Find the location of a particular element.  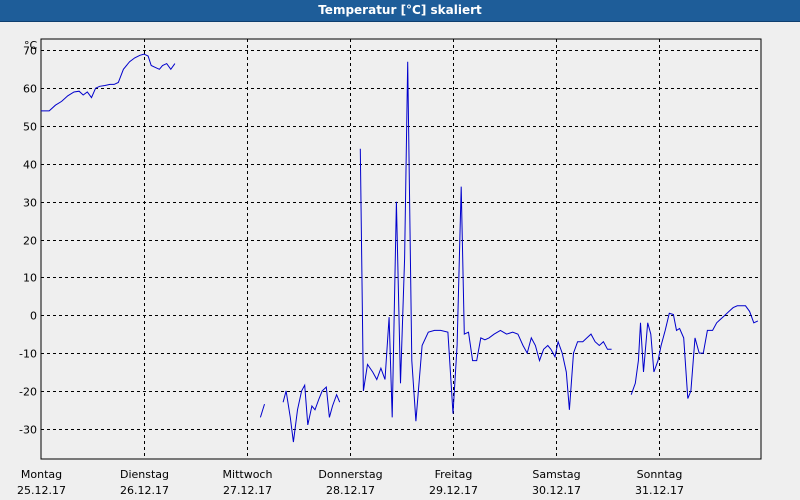

y-axis-unit: °C is located at coordinates (31, 45).